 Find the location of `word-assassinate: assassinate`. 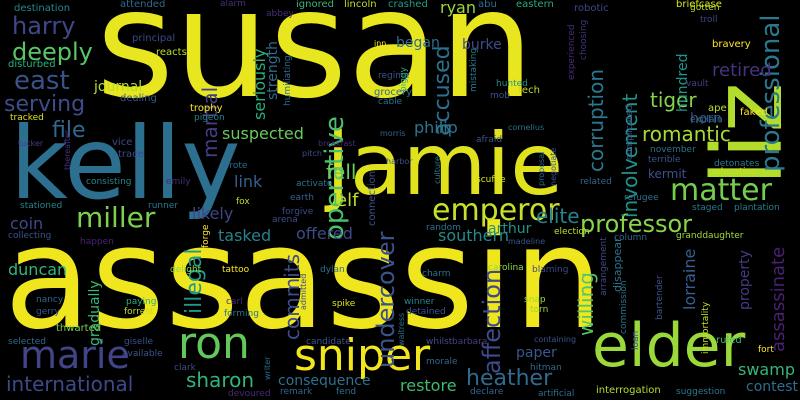

word-assassinate: assassinate is located at coordinates (778, 299).